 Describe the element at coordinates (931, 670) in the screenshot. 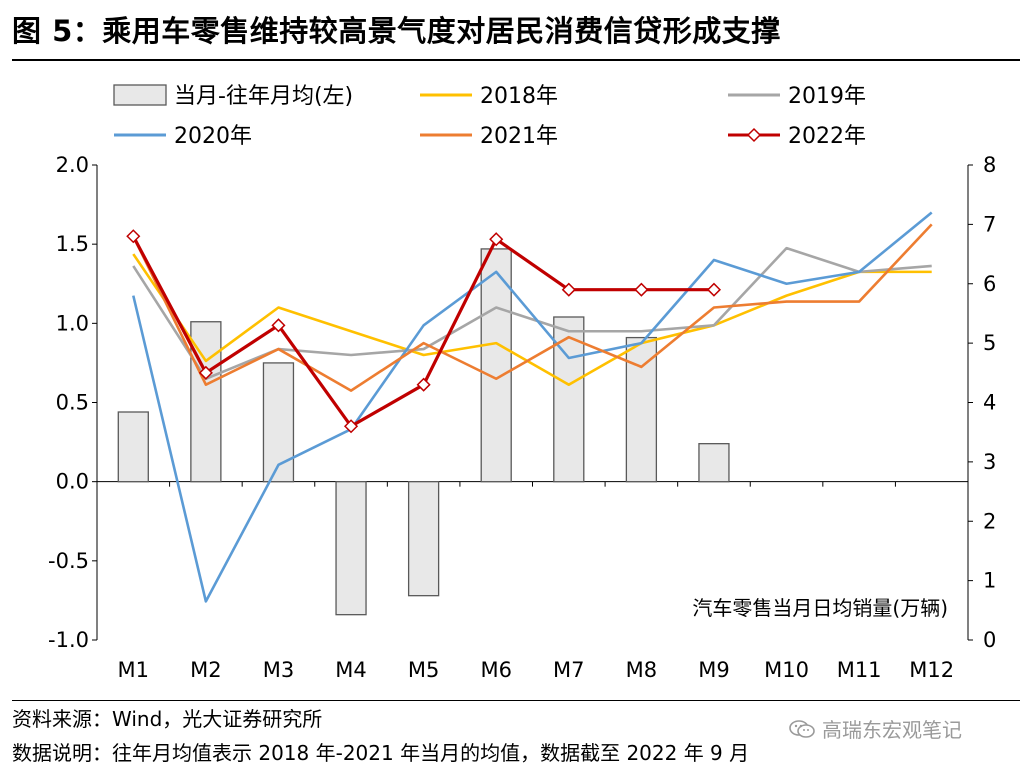

I see `x-tick-label: M12` at that location.